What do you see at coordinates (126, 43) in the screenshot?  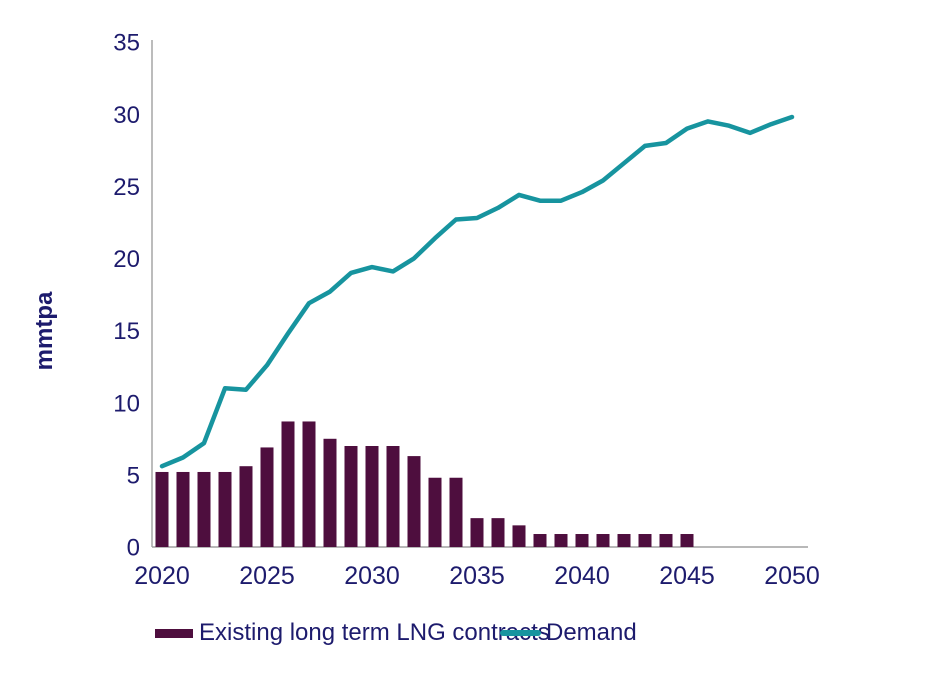 I see `y-tick-label: 35` at bounding box center [126, 43].